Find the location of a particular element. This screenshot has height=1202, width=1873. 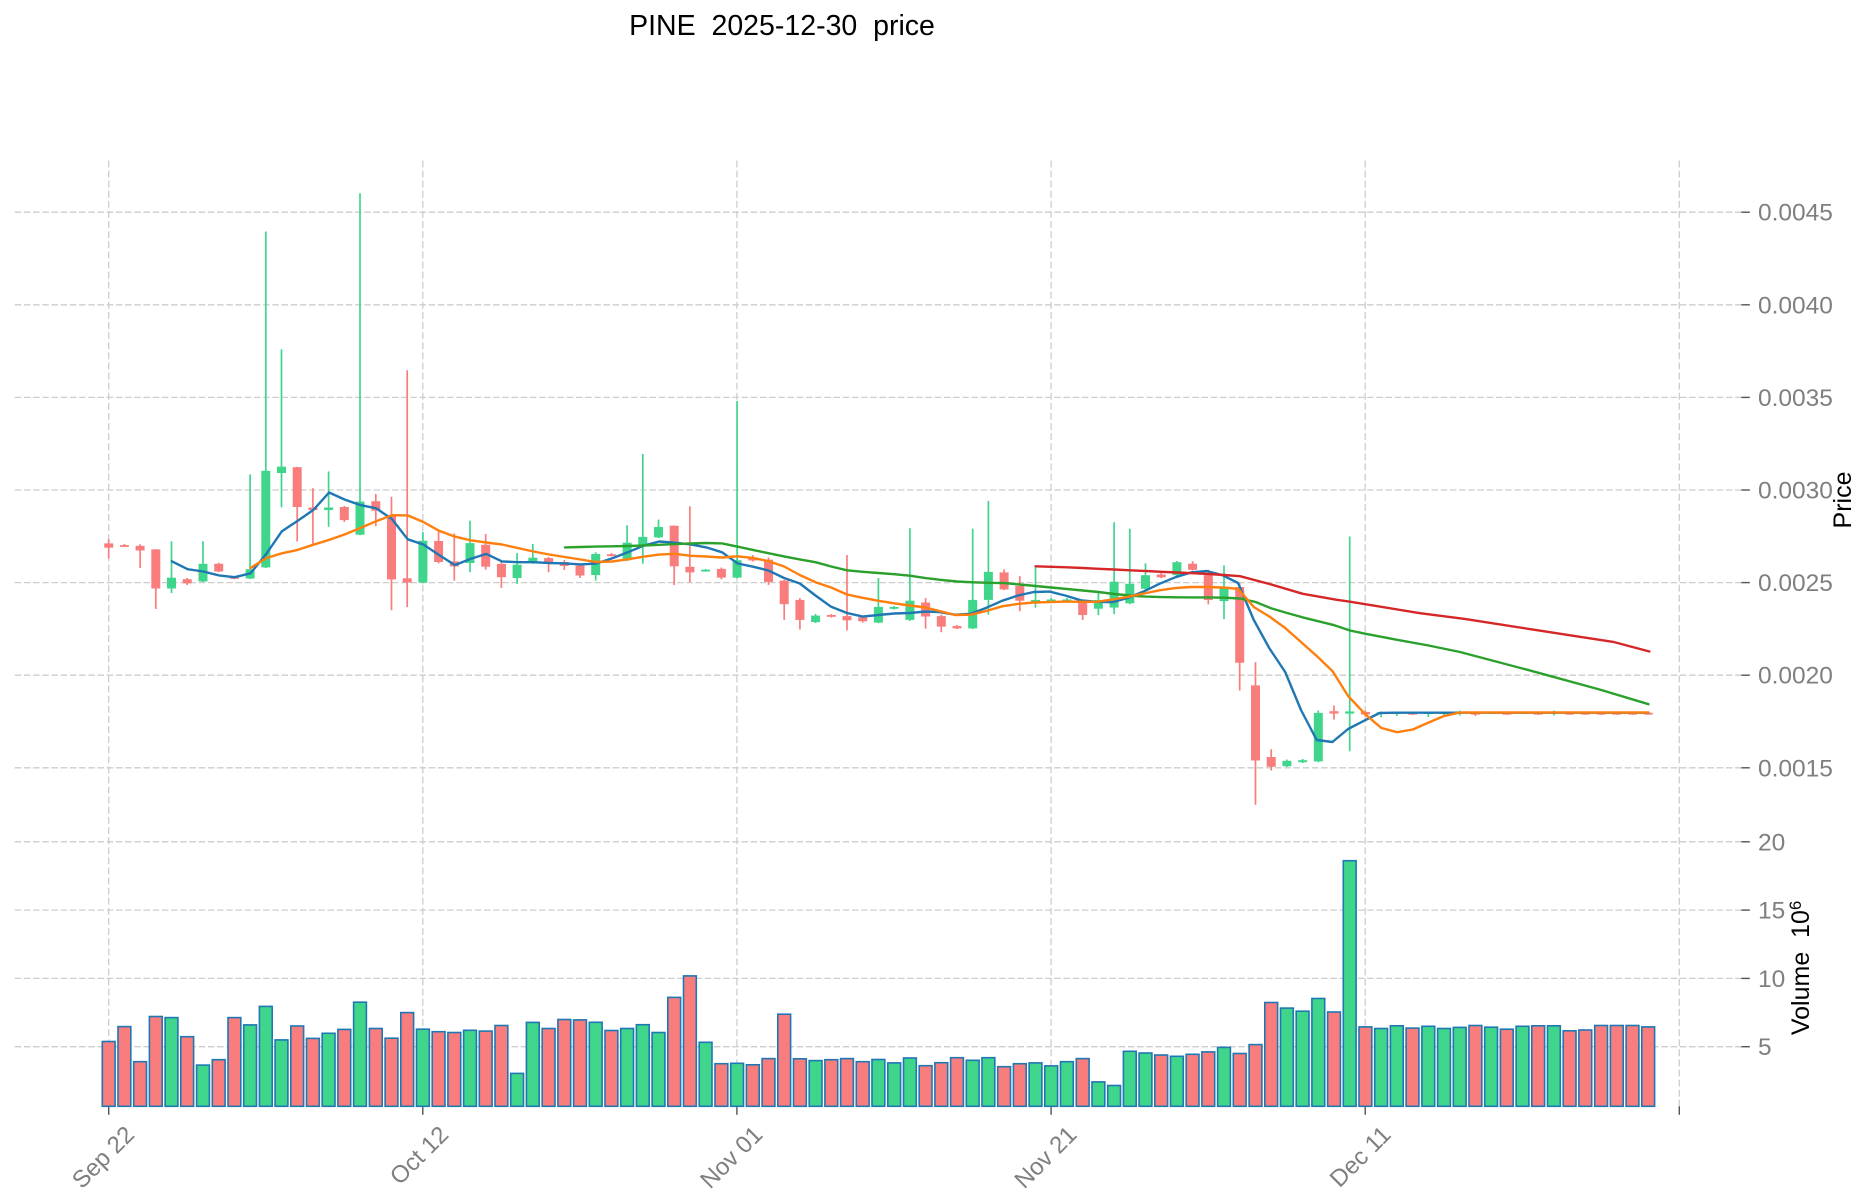

svg-text: 0.0040 is located at coordinates (1795, 305).